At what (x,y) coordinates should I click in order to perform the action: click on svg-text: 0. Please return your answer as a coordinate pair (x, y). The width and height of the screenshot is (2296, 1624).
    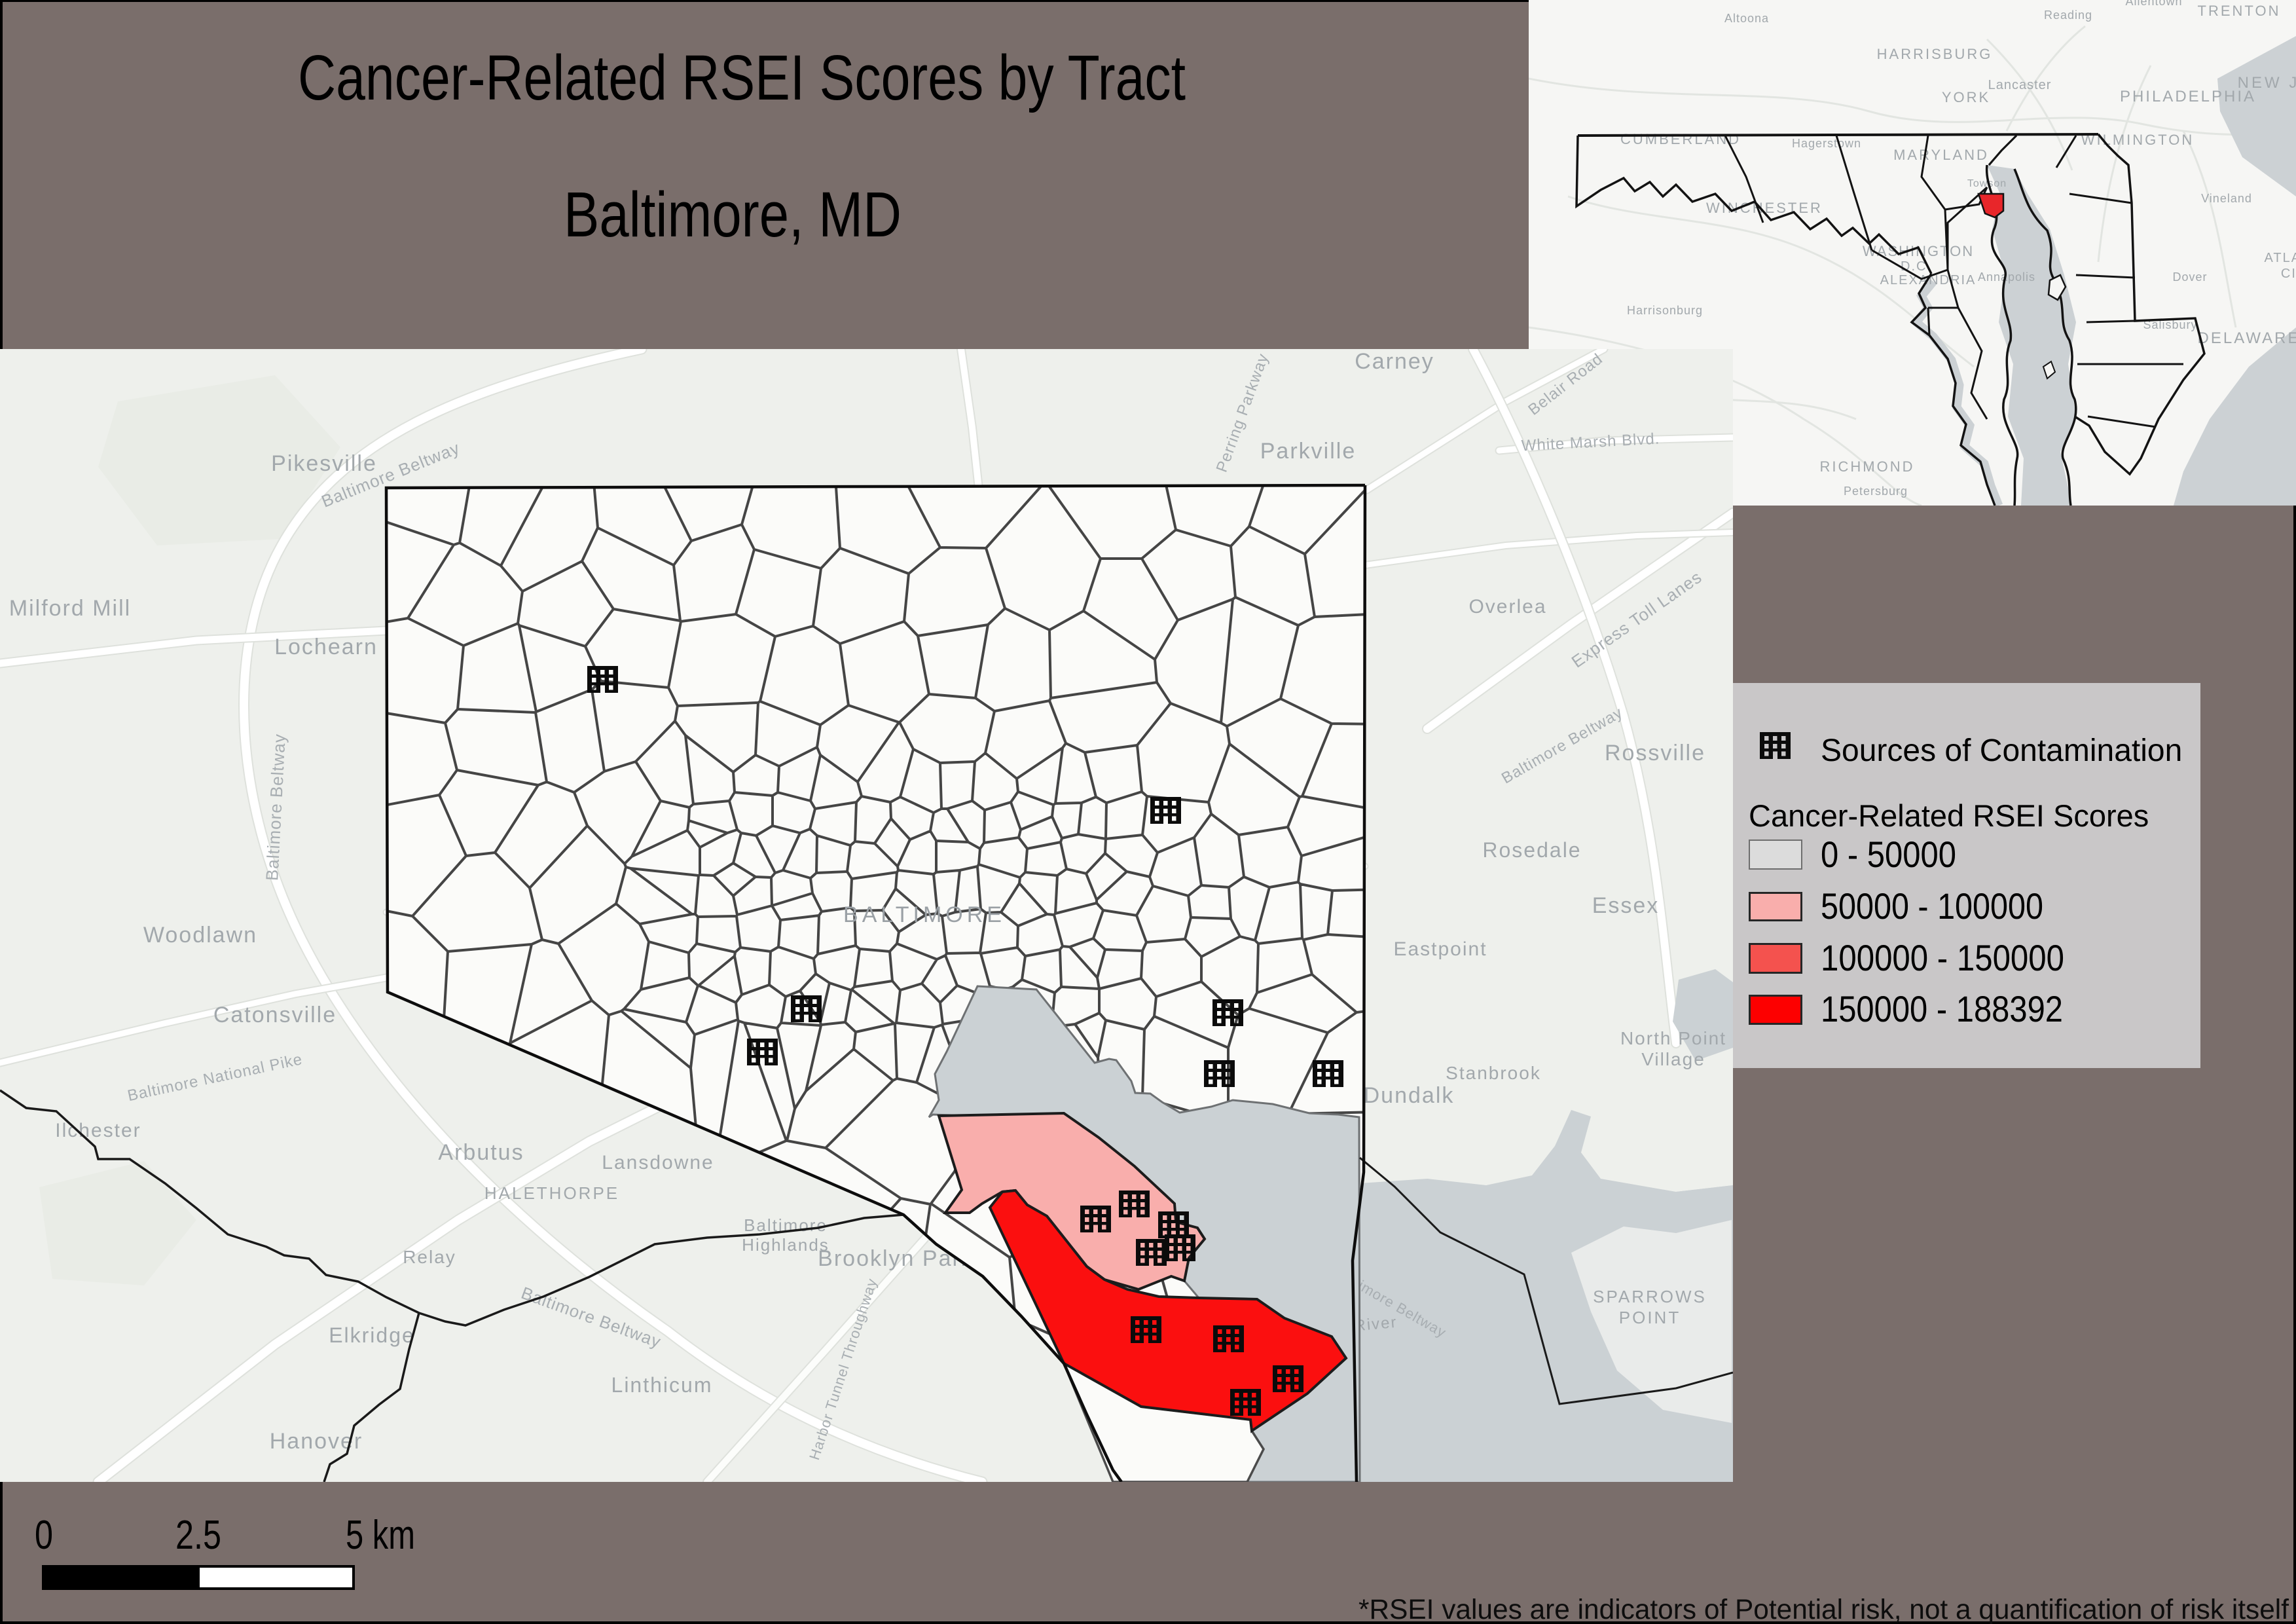
    Looking at the image, I should click on (44, 1535).